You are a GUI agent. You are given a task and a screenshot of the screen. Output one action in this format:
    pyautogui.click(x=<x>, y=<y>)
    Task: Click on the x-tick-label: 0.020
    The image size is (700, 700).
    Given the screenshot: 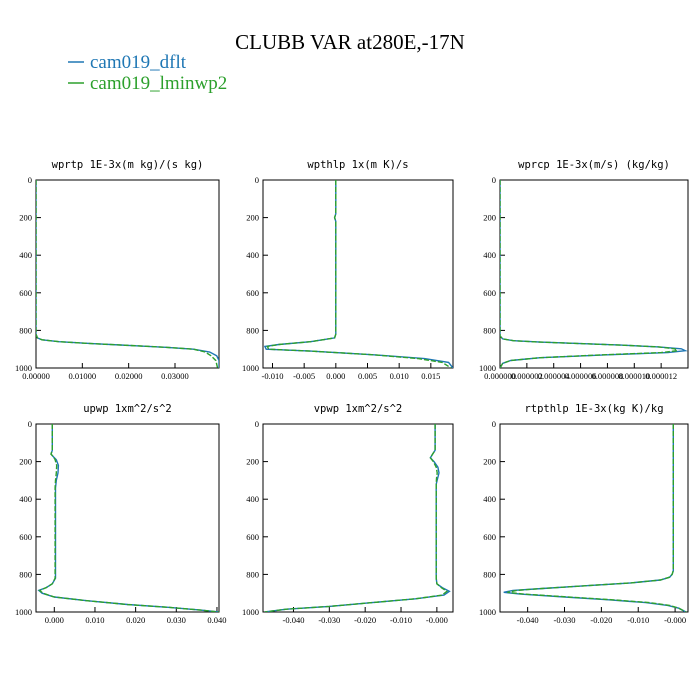 What is the action you would take?
    pyautogui.click(x=135, y=620)
    